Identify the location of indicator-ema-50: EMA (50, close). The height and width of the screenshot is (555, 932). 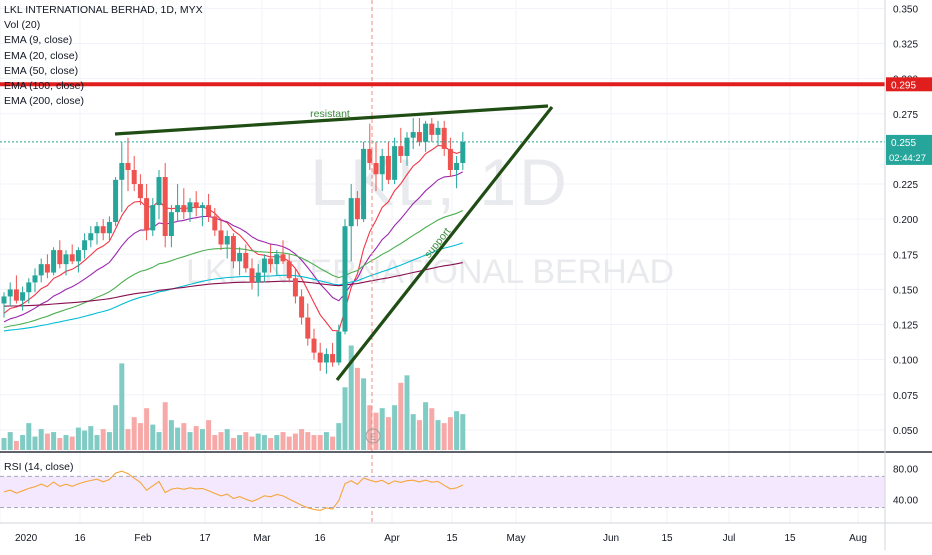
(41, 70).